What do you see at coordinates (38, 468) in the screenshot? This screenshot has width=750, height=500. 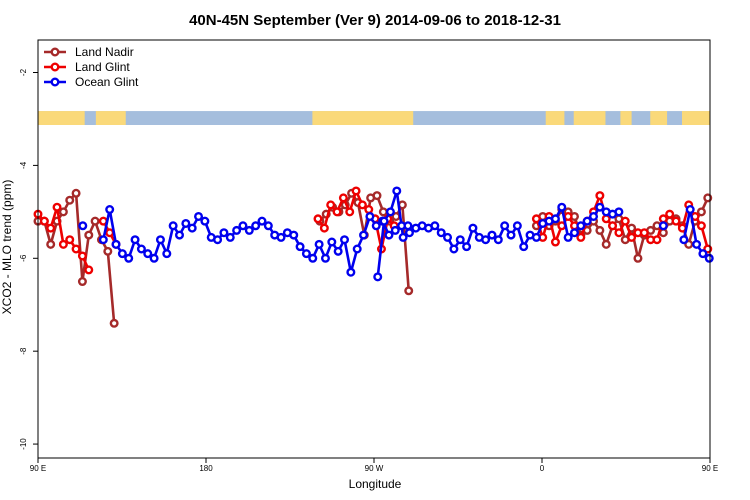 I see `x-tick-label: 90 E` at bounding box center [38, 468].